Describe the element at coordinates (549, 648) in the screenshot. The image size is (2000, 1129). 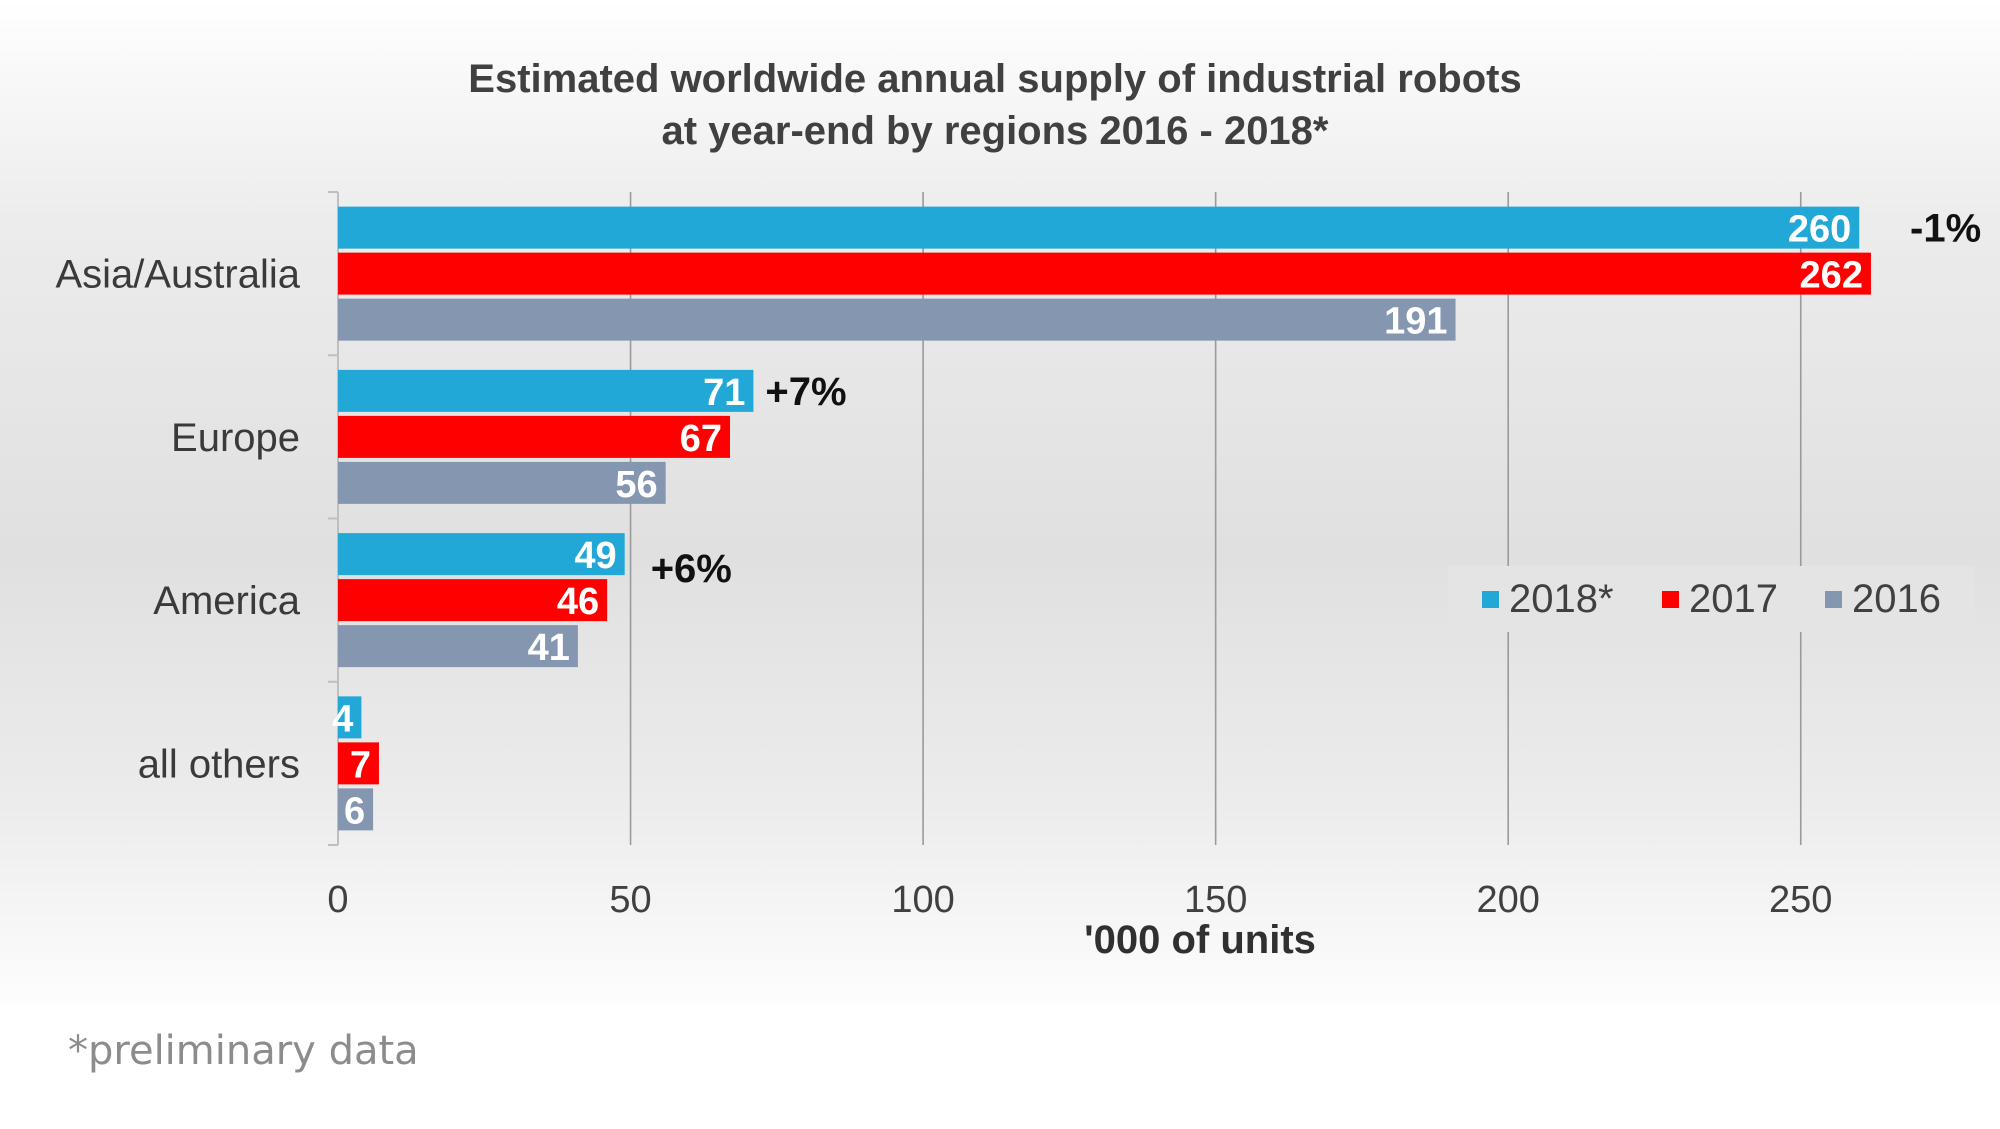
I see `data-label: 41` at that location.